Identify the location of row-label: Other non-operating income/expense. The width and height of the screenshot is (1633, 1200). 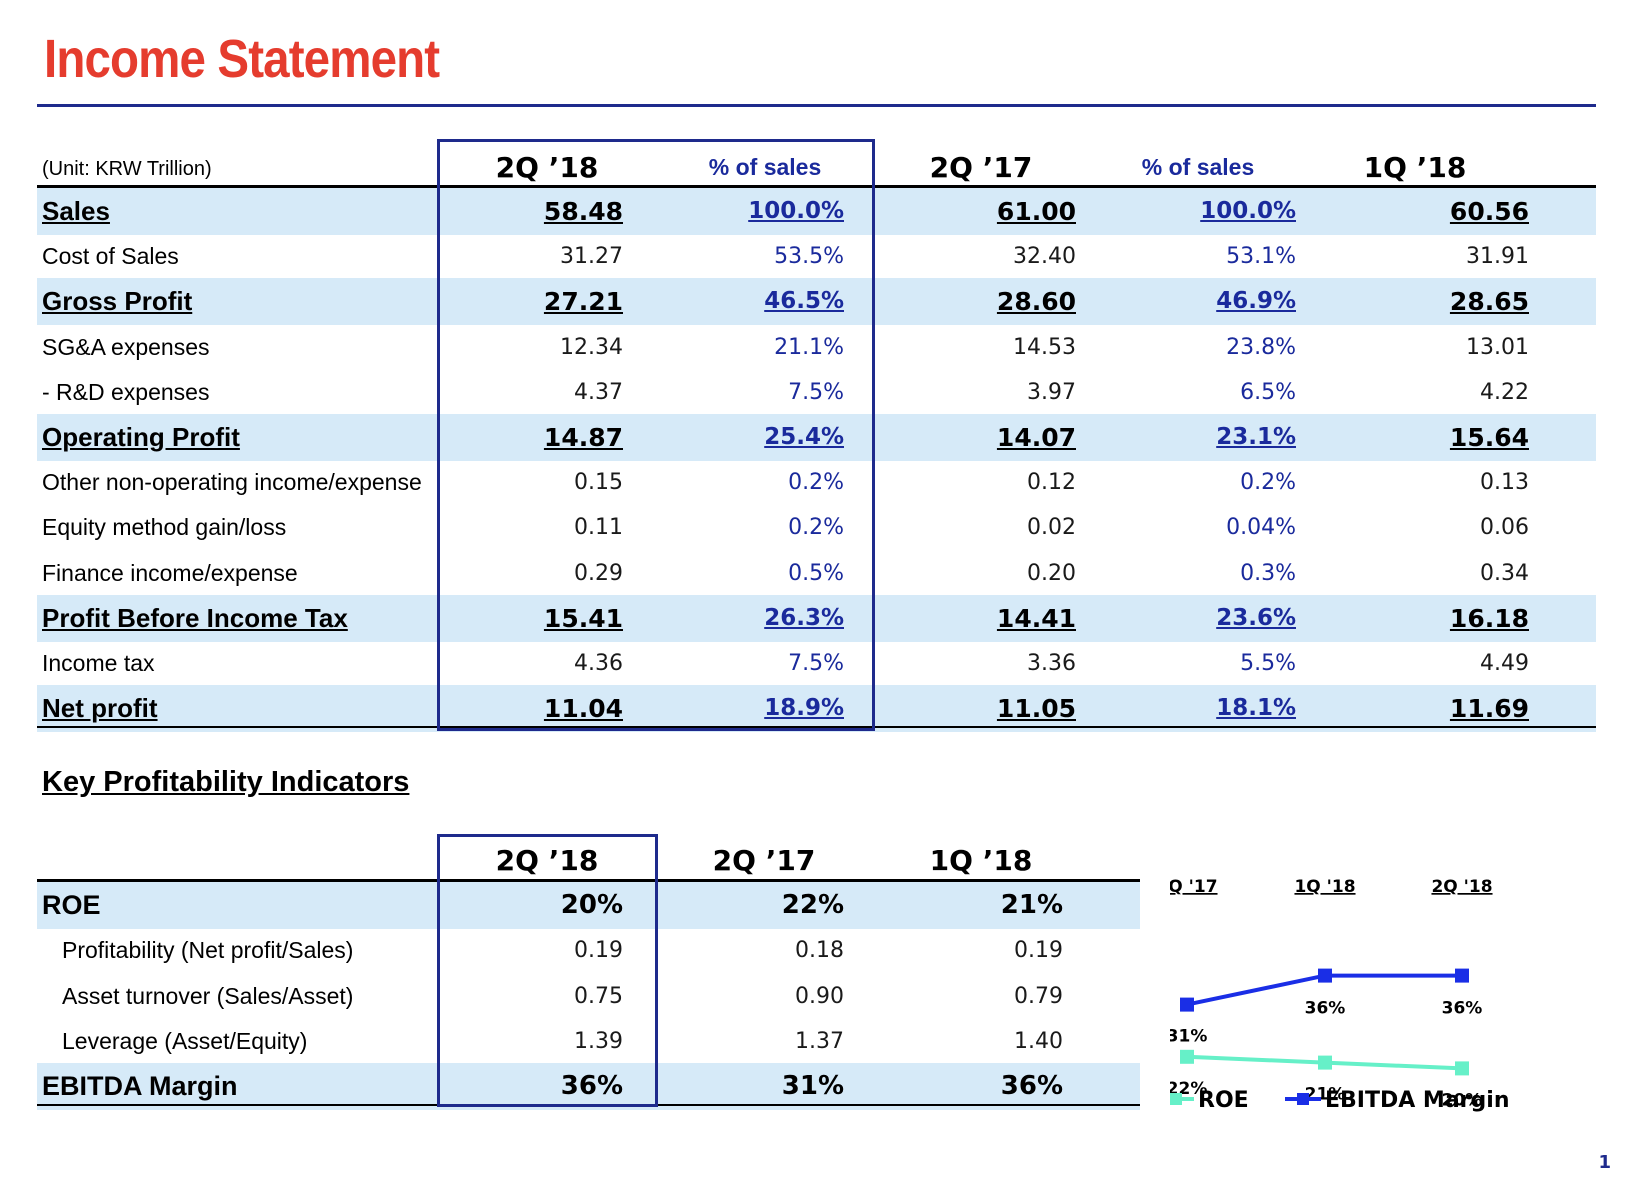
(232, 482).